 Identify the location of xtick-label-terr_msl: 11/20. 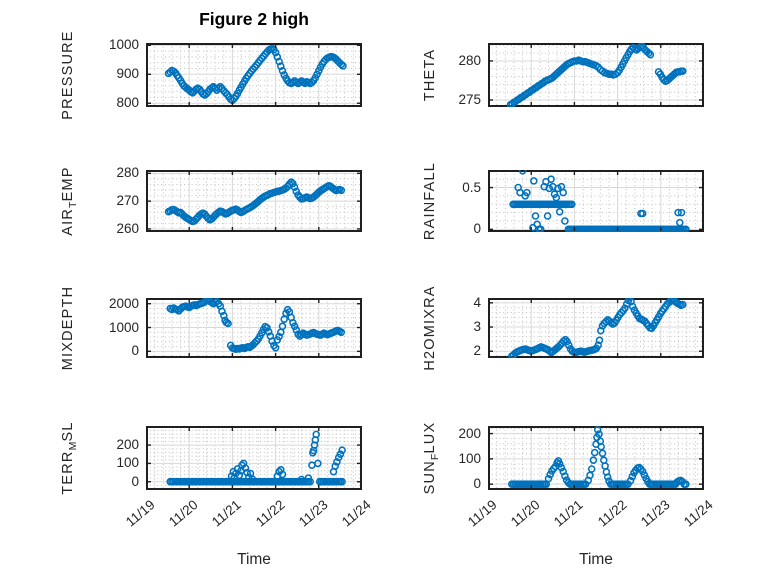
(183, 513).